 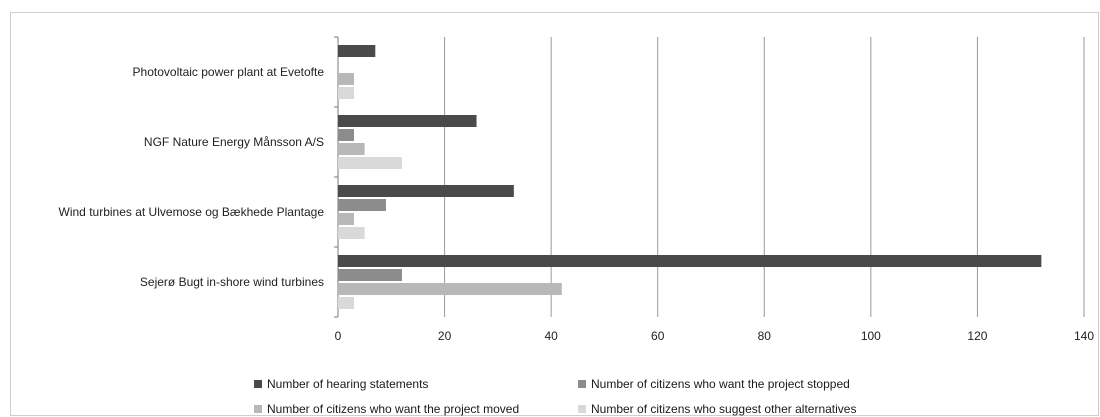 I want to click on y-category-label: NGF Nature Energy Månsson A/S, so click(x=234, y=142).